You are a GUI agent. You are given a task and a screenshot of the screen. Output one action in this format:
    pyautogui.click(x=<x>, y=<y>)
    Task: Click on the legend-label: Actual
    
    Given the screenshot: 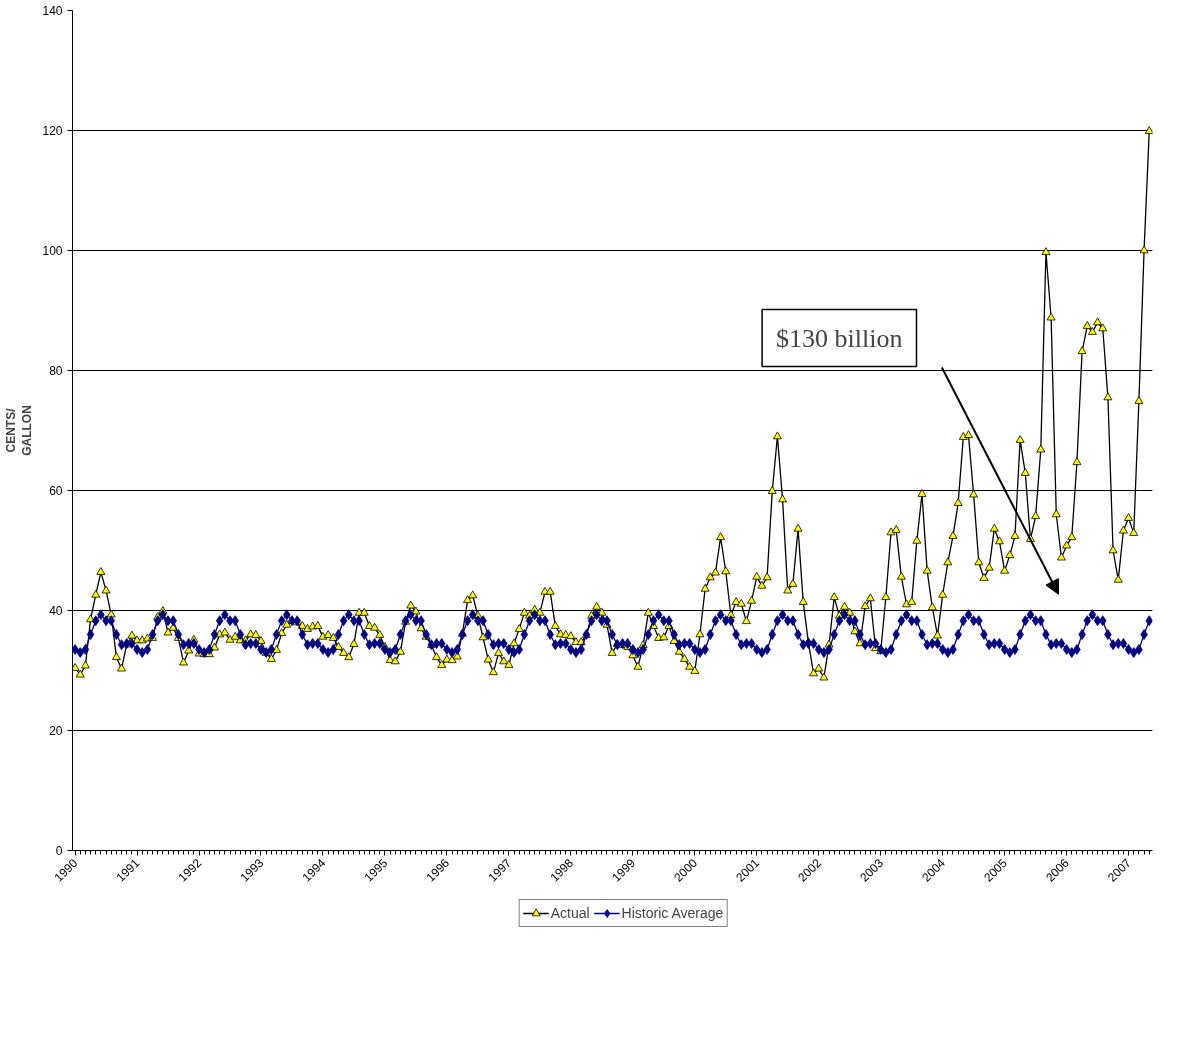 What is the action you would take?
    pyautogui.click(x=570, y=913)
    